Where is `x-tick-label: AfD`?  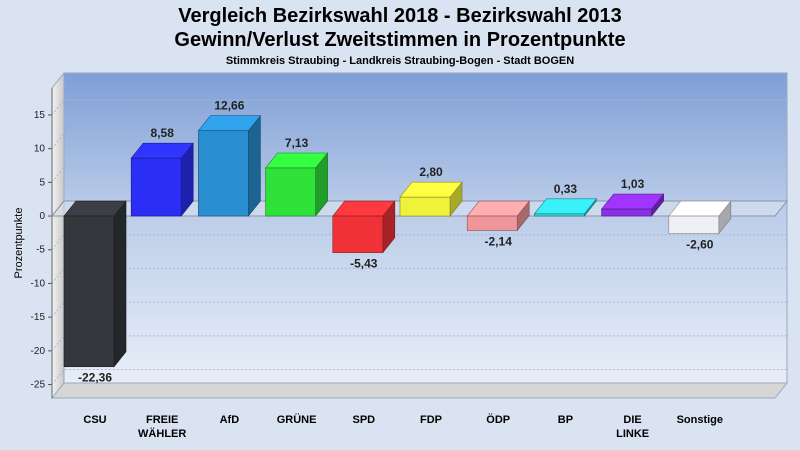
x-tick-label: AfD is located at coordinates (230, 420).